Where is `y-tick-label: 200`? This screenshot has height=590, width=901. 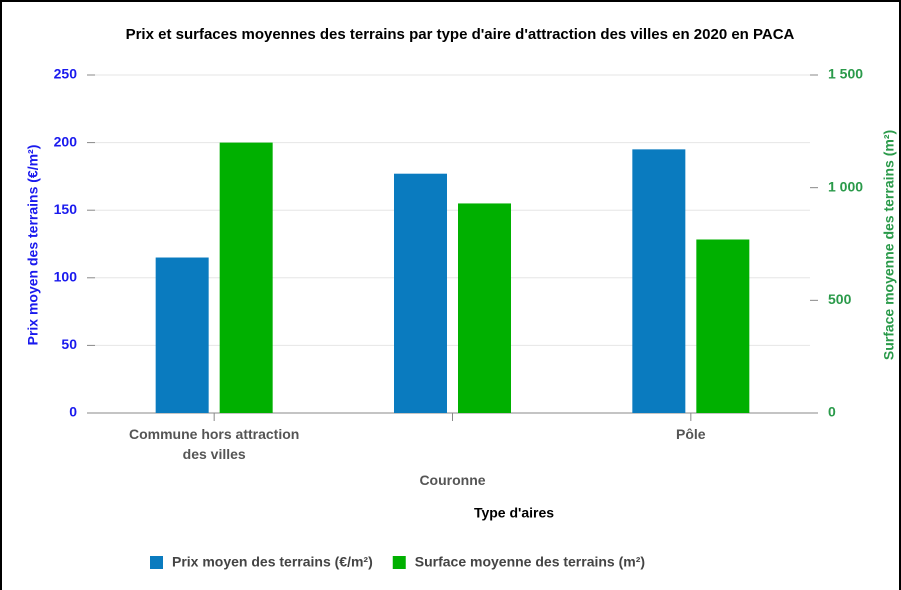 y-tick-label: 200 is located at coordinates (66, 141).